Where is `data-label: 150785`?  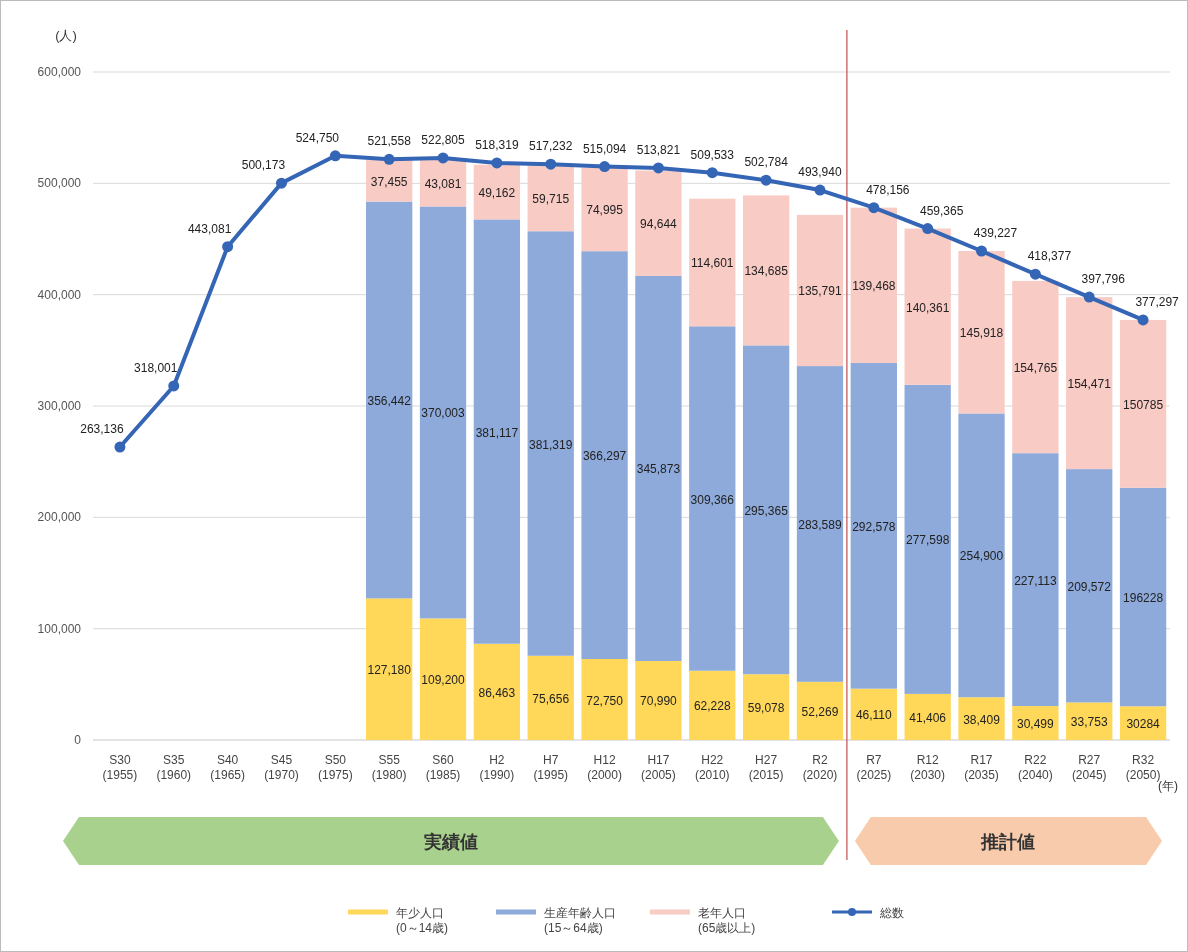
data-label: 150785 is located at coordinates (1143, 404).